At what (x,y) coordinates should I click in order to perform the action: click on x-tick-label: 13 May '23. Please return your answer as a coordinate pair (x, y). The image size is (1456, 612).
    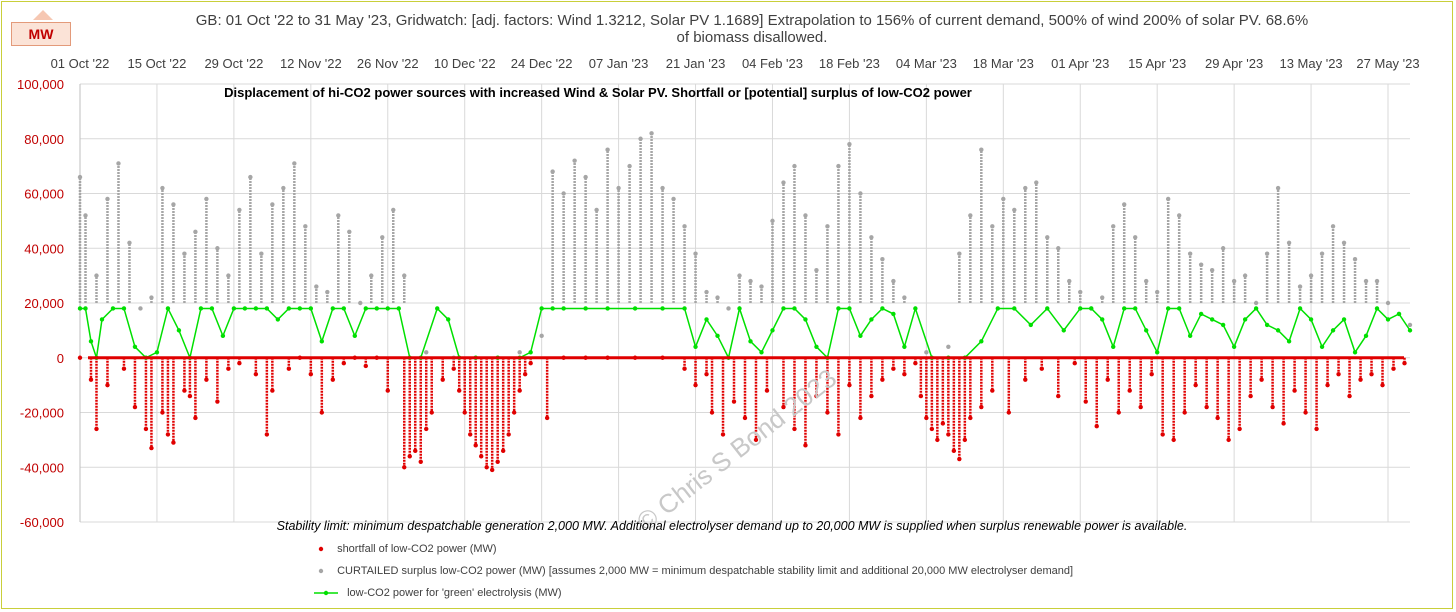
    Looking at the image, I should click on (1310, 63).